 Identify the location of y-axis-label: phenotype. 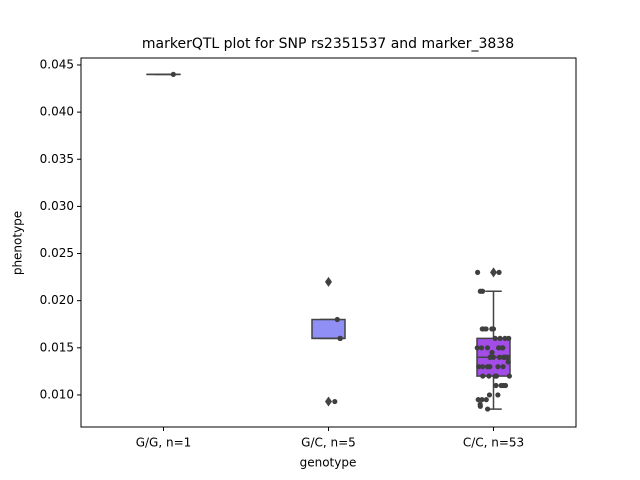
(18, 243).